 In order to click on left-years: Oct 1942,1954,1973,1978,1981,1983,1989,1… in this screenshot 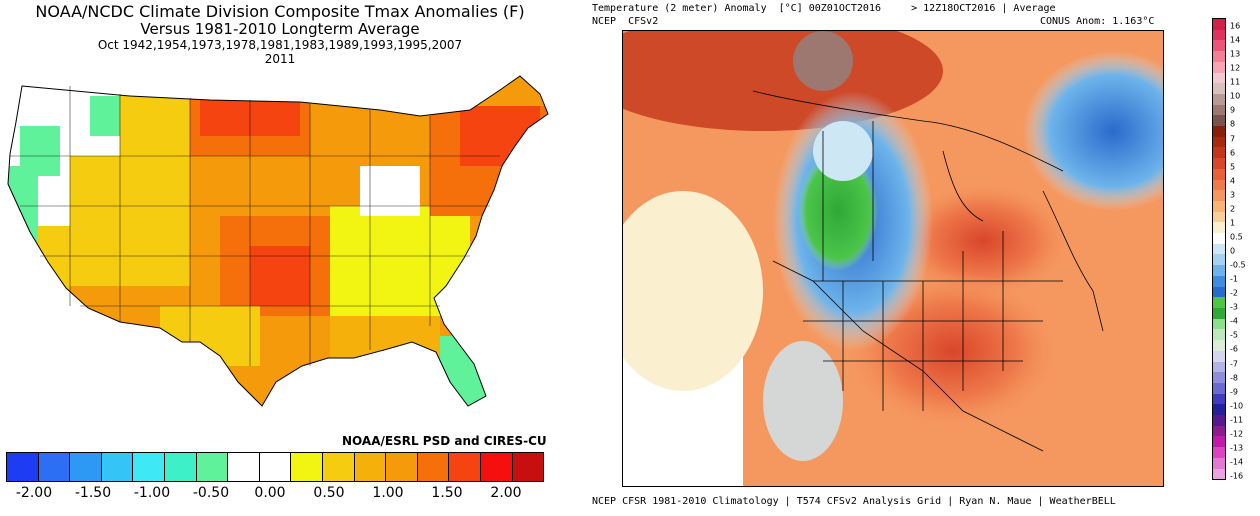, I will do `click(280, 45)`.